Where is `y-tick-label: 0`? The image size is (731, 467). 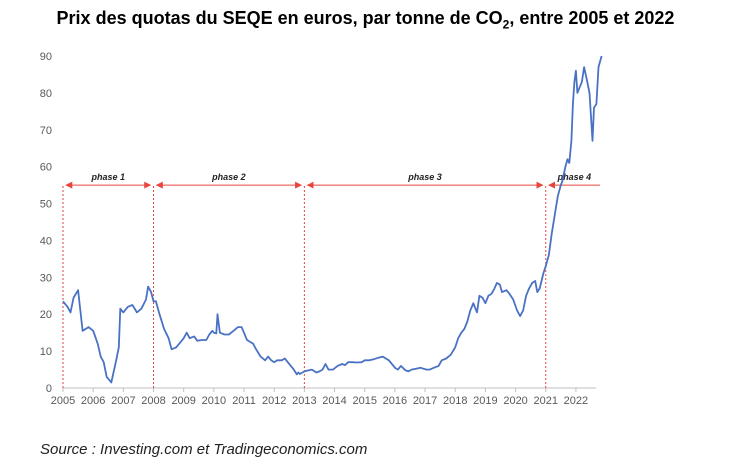
y-tick-label: 0 is located at coordinates (49, 389).